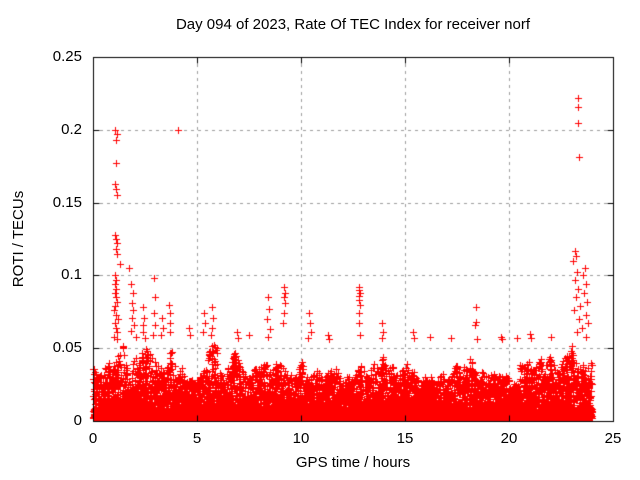 The height and width of the screenshot is (480, 640). I want to click on y-tick-label: 0.15, so click(67, 202).